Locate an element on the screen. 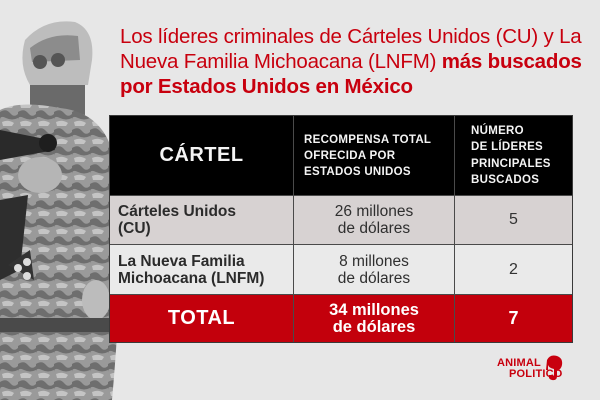  header-reward-line: ESTADOS UNIDOS is located at coordinates (357, 171).